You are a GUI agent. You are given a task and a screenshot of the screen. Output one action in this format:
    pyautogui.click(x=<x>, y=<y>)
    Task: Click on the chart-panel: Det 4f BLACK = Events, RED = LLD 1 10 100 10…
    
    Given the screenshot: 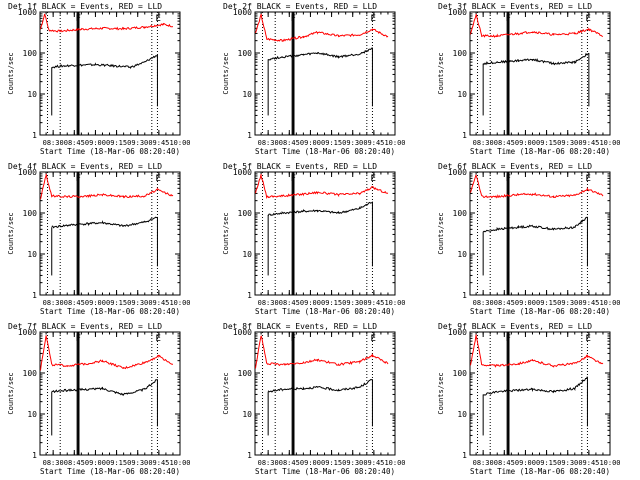 What is the action you would take?
    pyautogui.click(x=99, y=239)
    